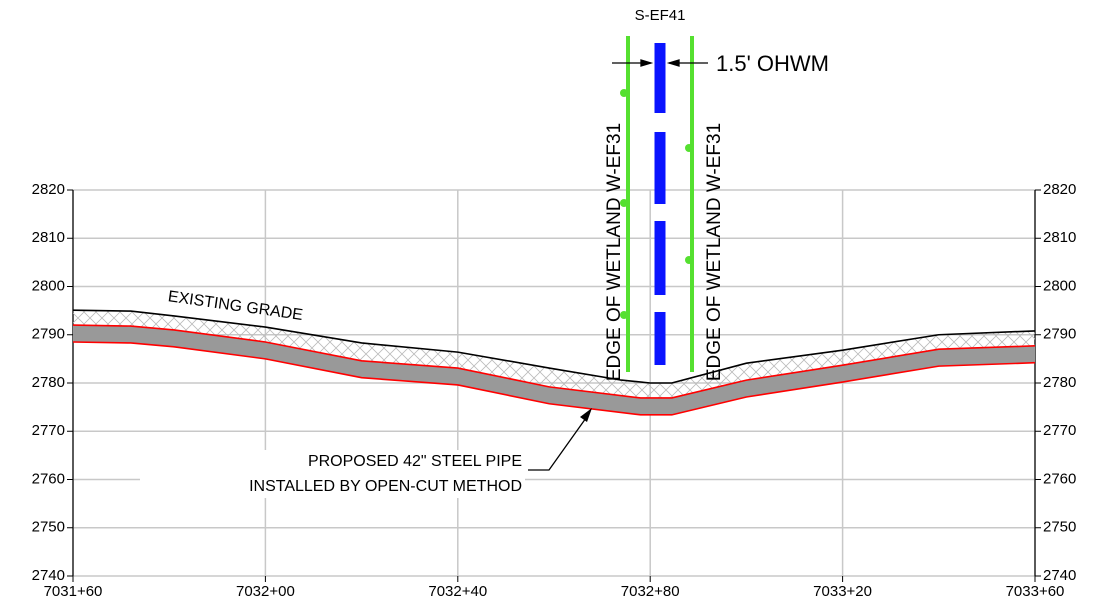  What do you see at coordinates (660, 15) in the screenshot?
I see `stream-label: S-EF41` at bounding box center [660, 15].